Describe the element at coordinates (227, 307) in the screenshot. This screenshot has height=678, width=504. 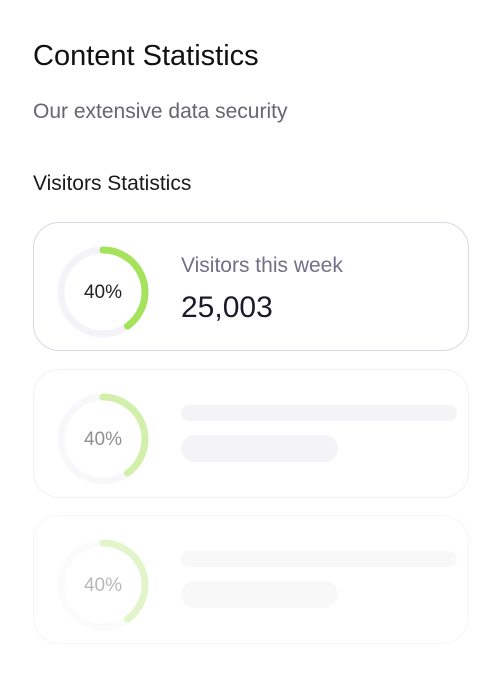
I see `card-value: 25,003` at that location.